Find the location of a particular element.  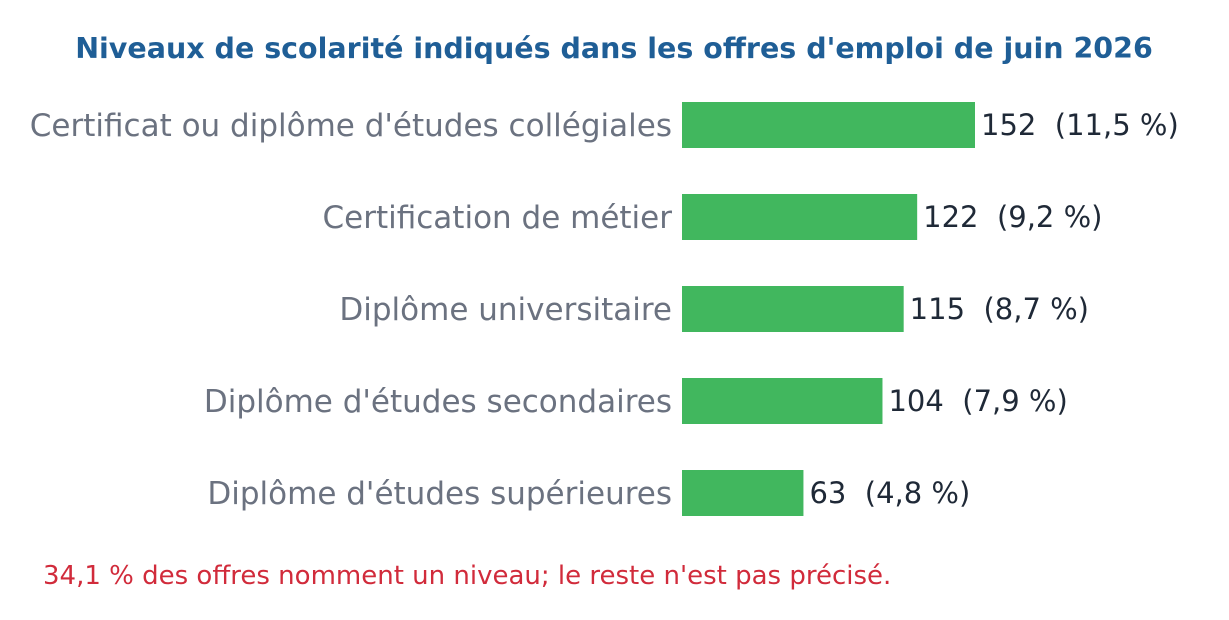

value-label: 63 (4,8 %) is located at coordinates (889, 493).